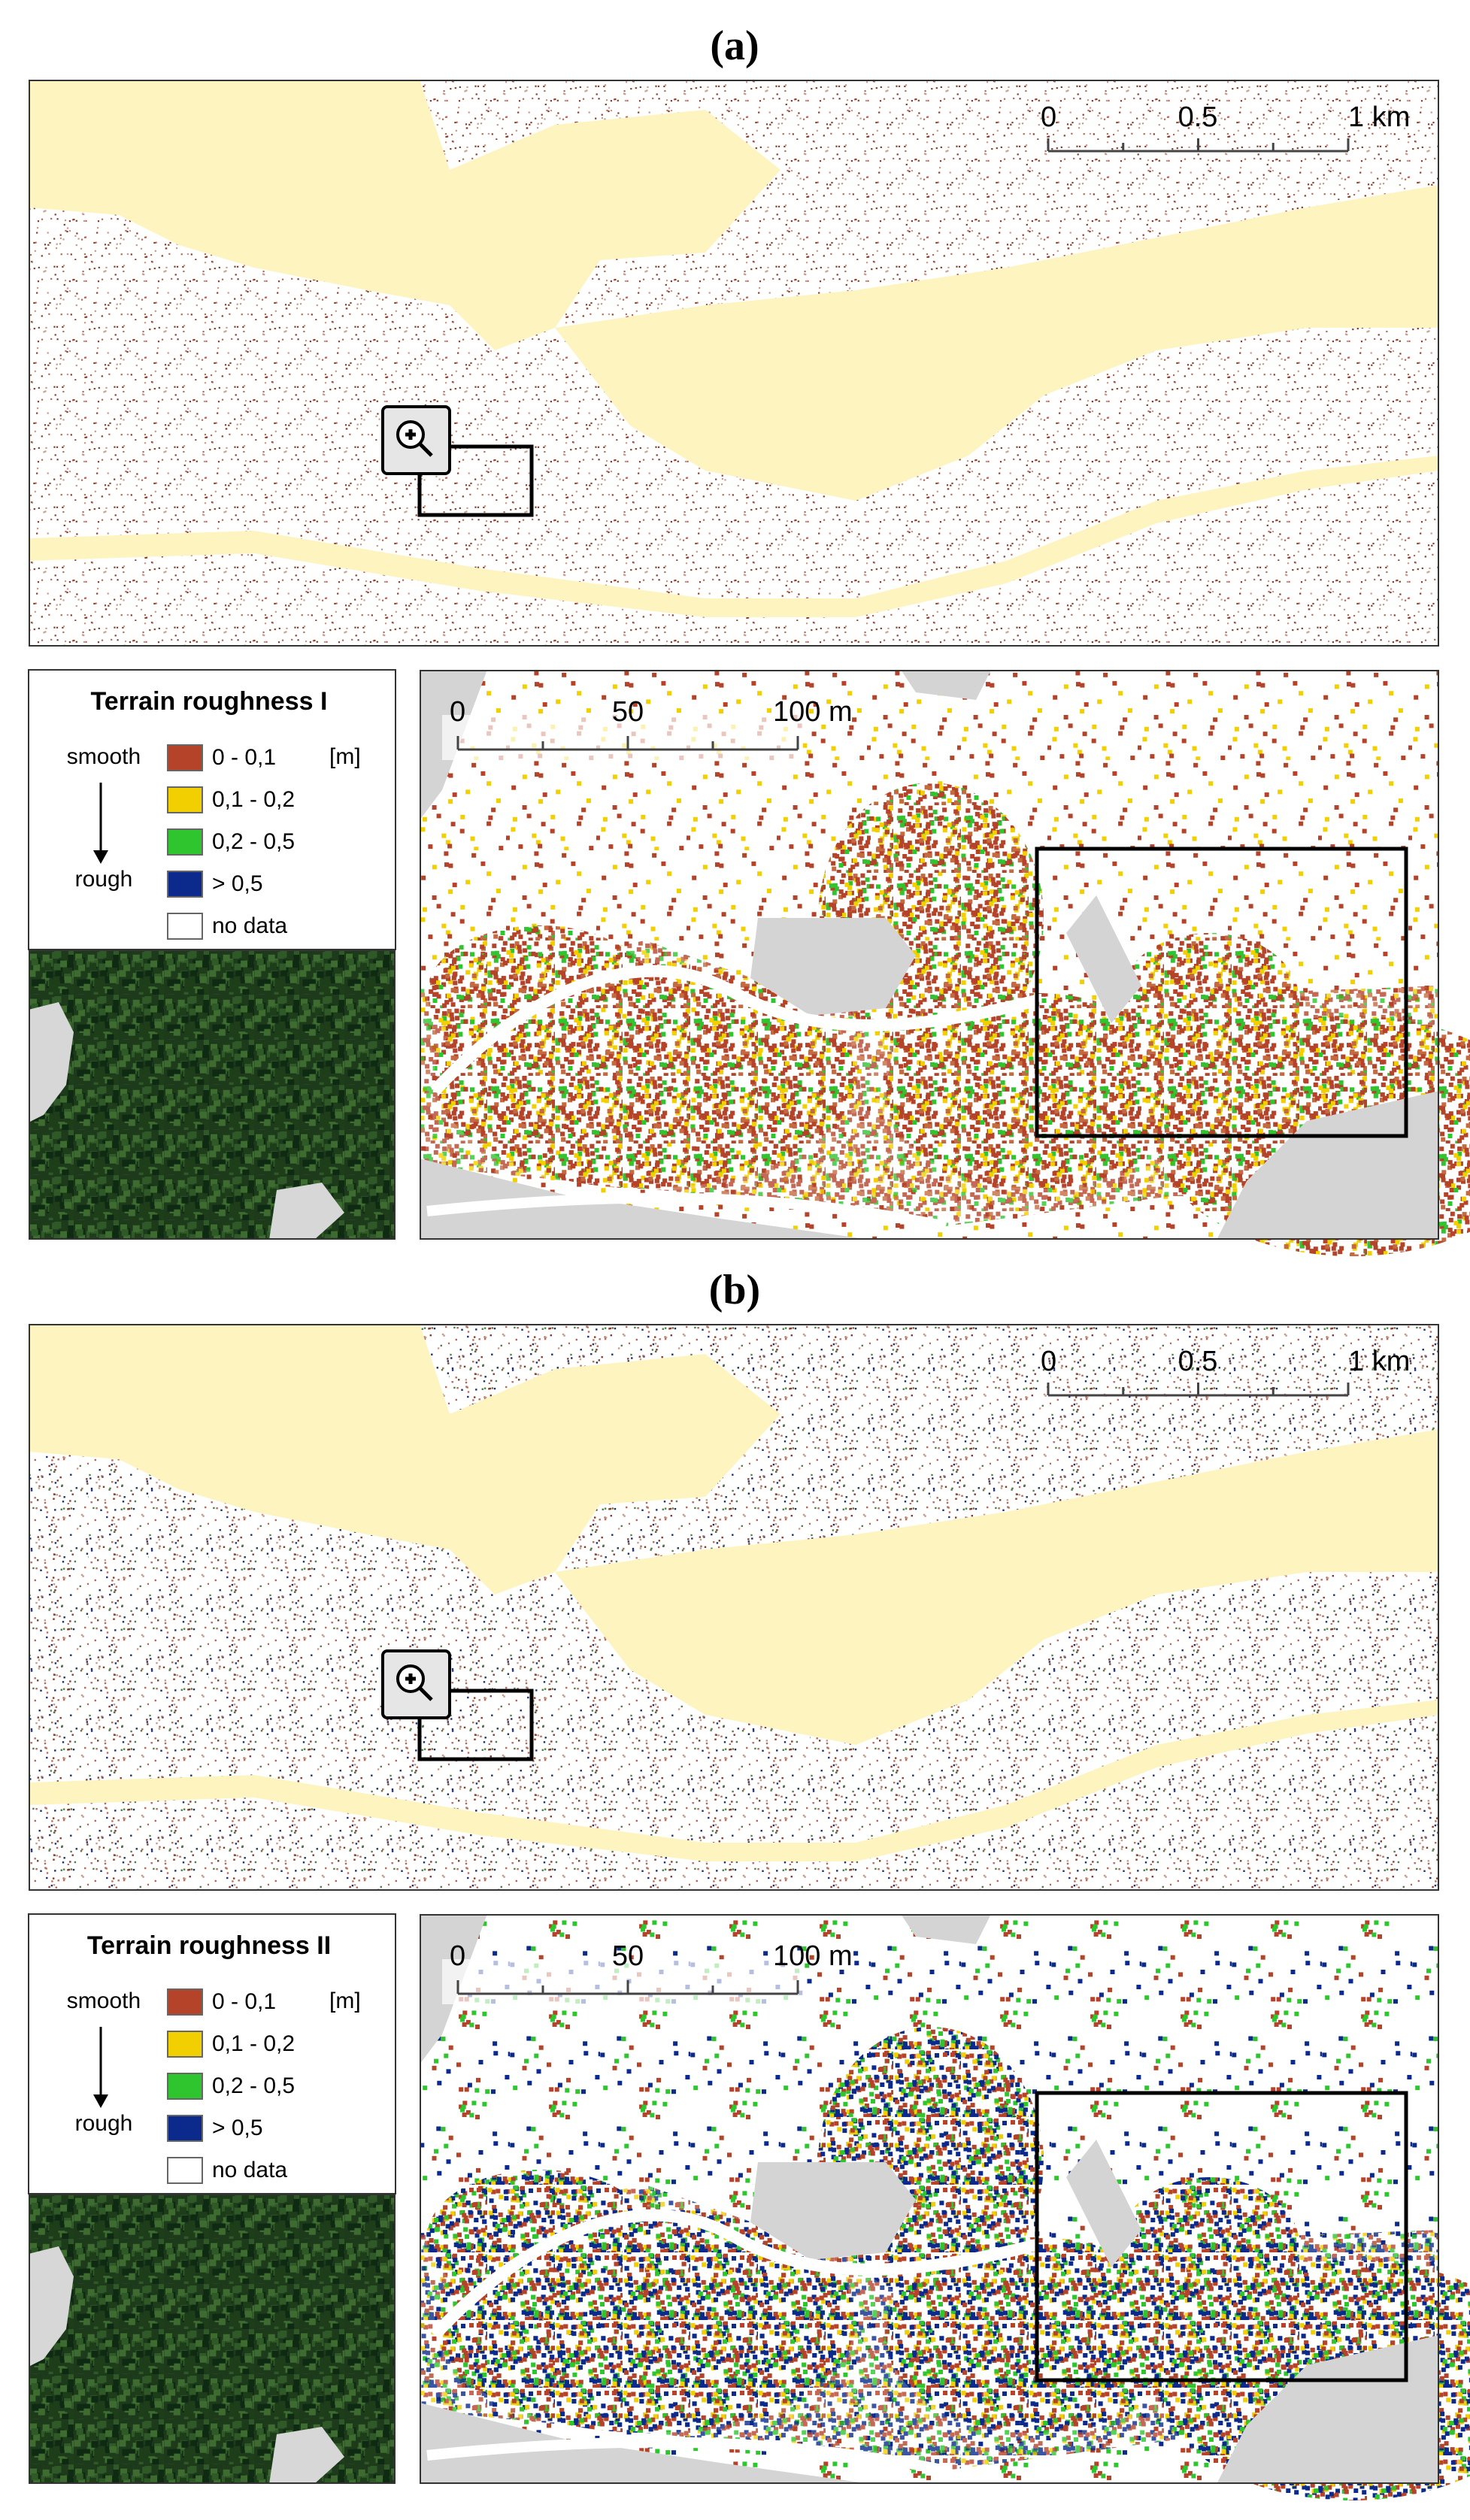  I want to click on panel-label: (a), so click(734, 46).